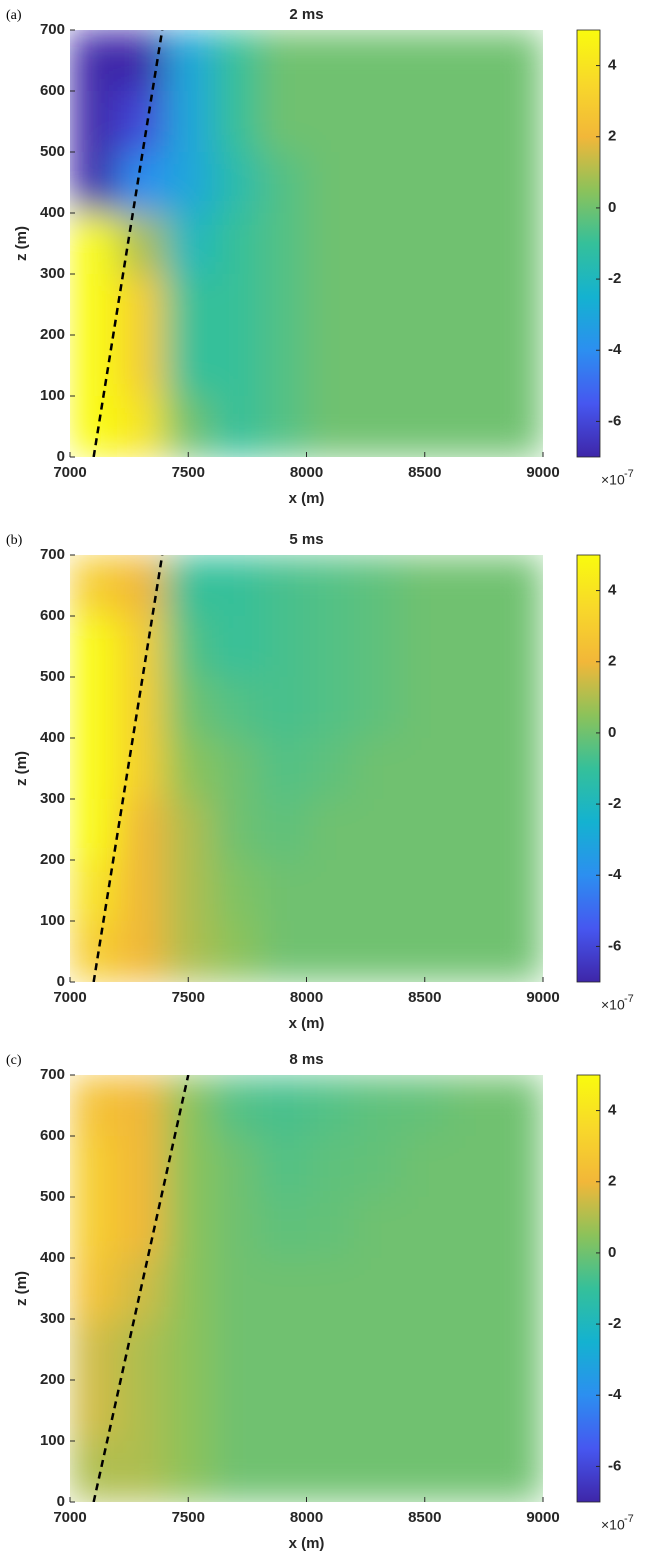  Describe the element at coordinates (61, 456) in the screenshot. I see `y-tick-label: 0` at that location.